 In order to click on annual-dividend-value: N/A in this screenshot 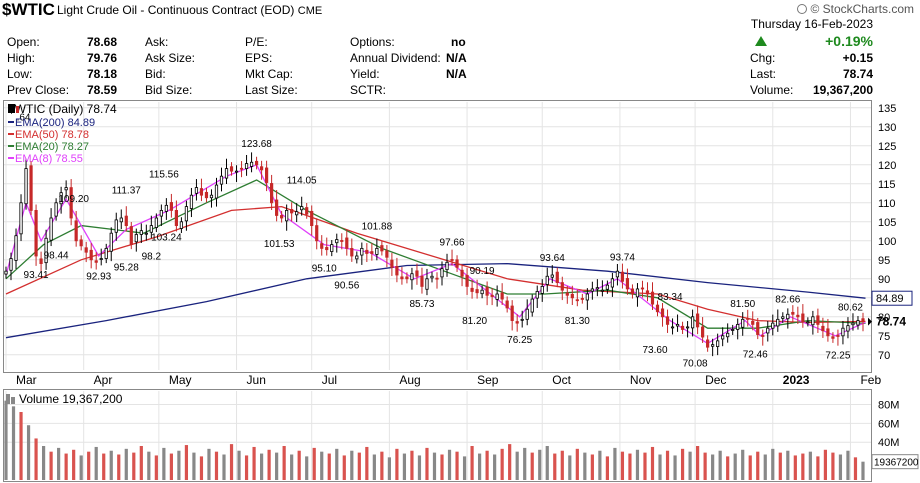, I will do `click(456, 58)`.